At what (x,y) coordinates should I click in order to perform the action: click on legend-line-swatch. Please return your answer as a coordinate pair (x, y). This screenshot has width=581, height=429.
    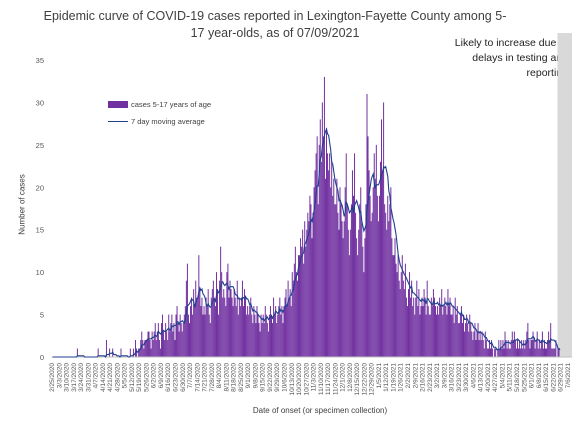
    Looking at the image, I should click on (118, 121).